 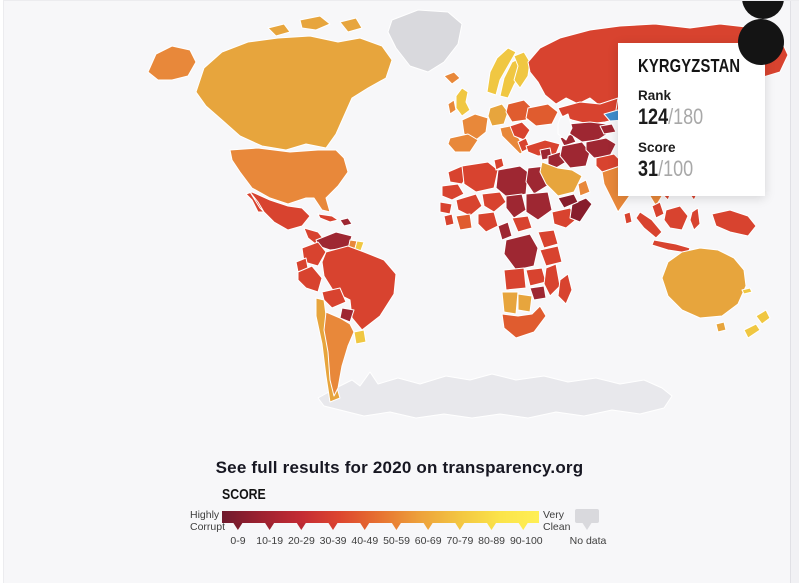 What do you see at coordinates (581, 210) in the screenshot?
I see `country-somalia` at bounding box center [581, 210].